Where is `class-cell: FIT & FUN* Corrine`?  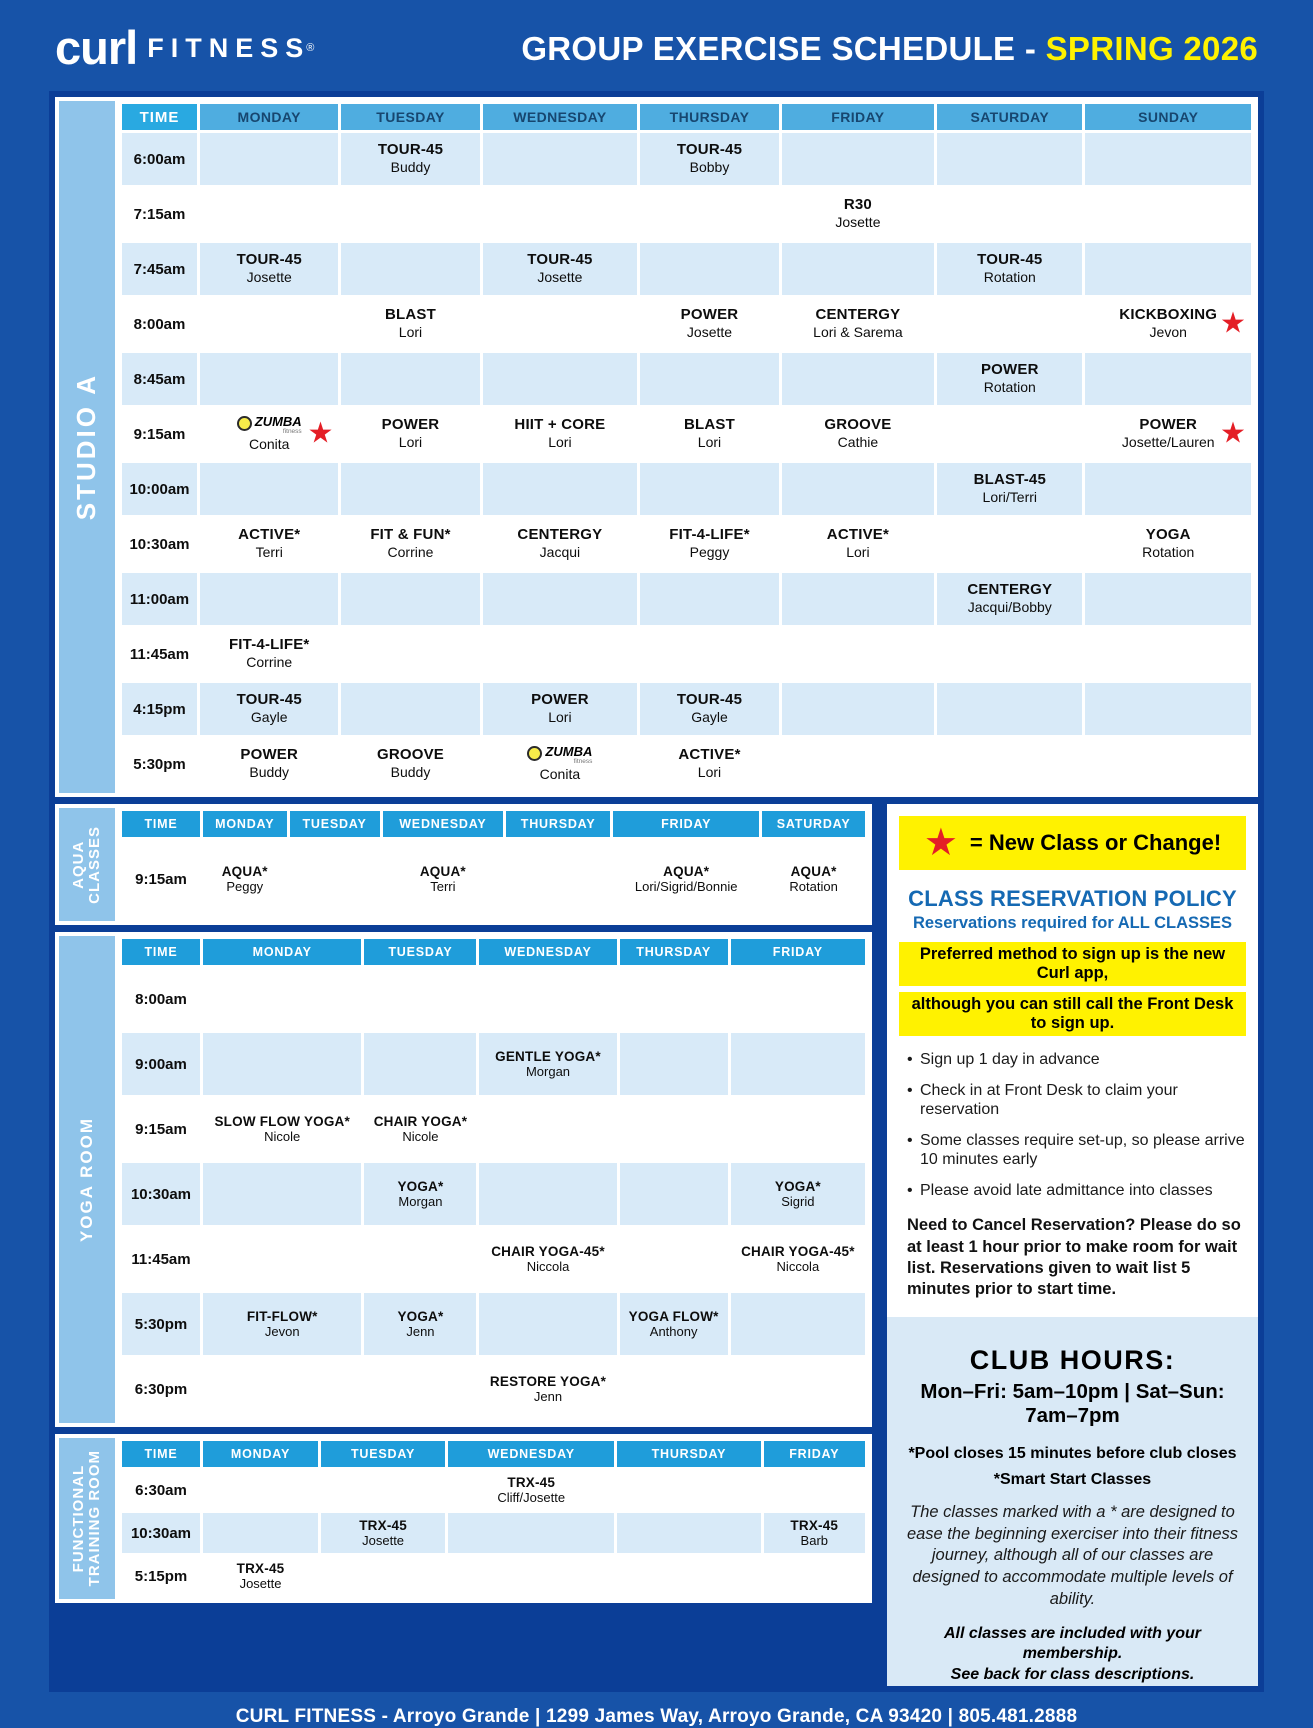
class-cell: FIT & FUN* Corrine is located at coordinates (410, 544).